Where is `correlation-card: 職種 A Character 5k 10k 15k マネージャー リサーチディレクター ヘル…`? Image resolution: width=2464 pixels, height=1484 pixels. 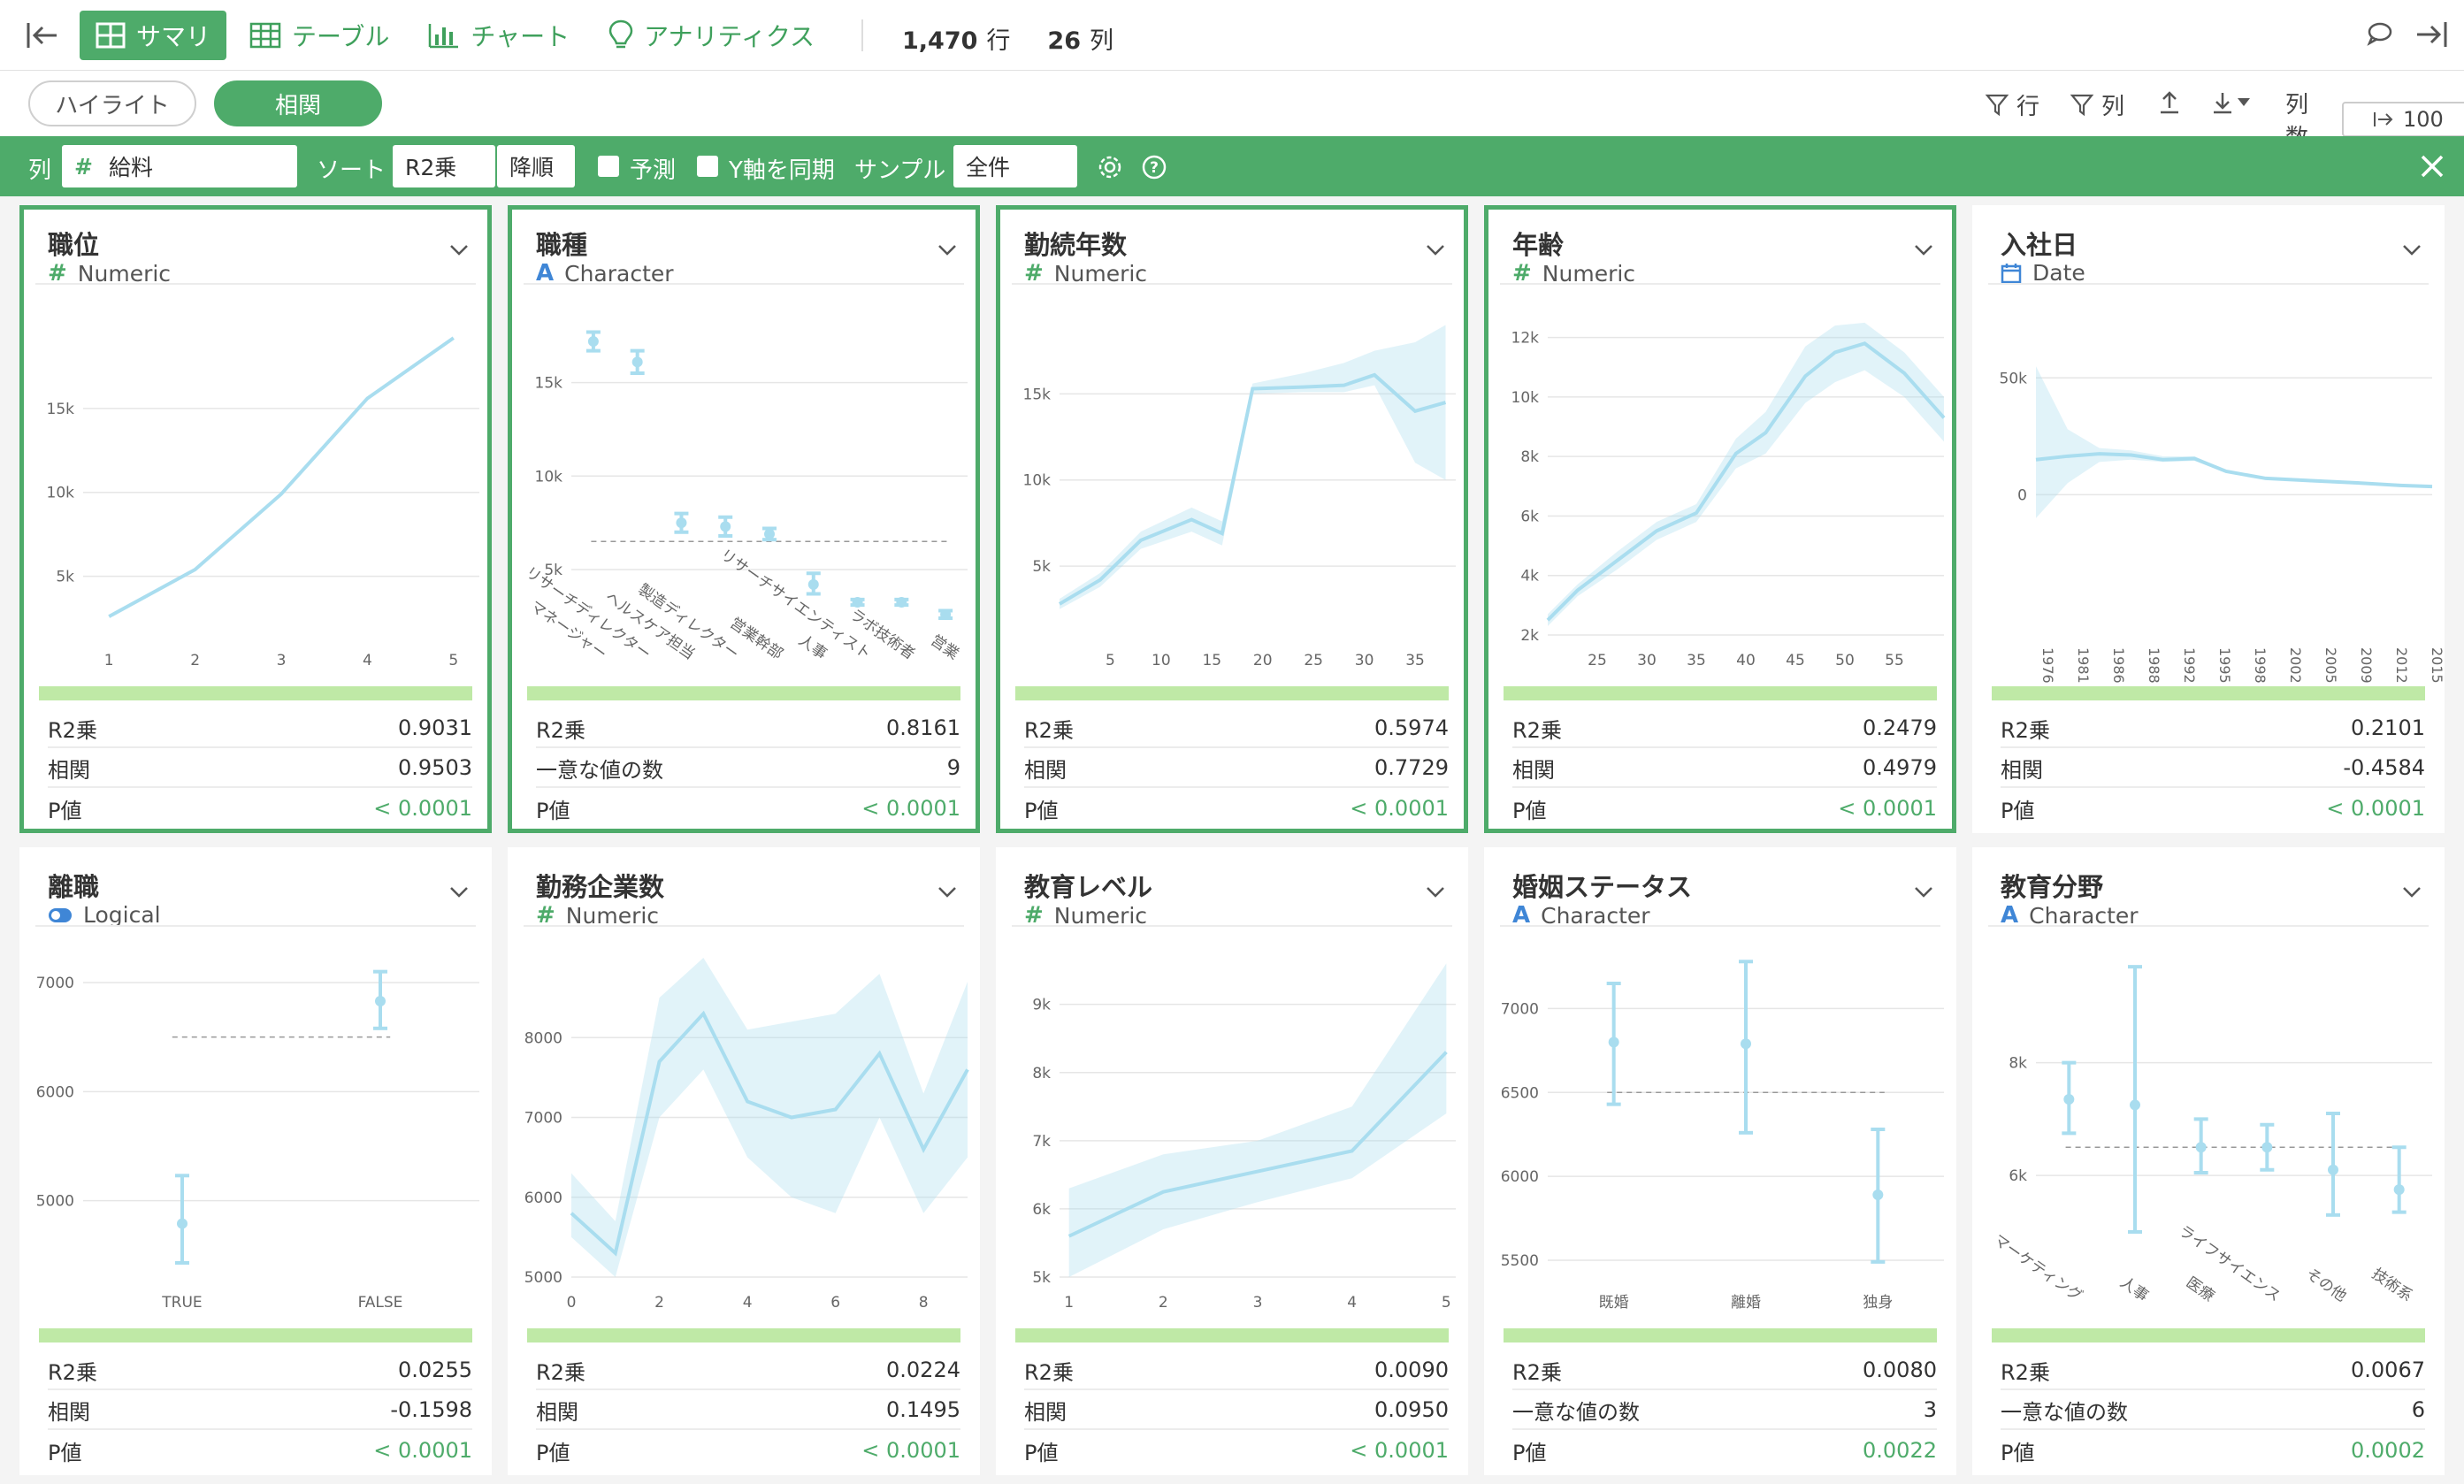
correlation-card: 職種 A Character 5k 10k 15k マネージャー リサーチディレクター ヘル… is located at coordinates (744, 519).